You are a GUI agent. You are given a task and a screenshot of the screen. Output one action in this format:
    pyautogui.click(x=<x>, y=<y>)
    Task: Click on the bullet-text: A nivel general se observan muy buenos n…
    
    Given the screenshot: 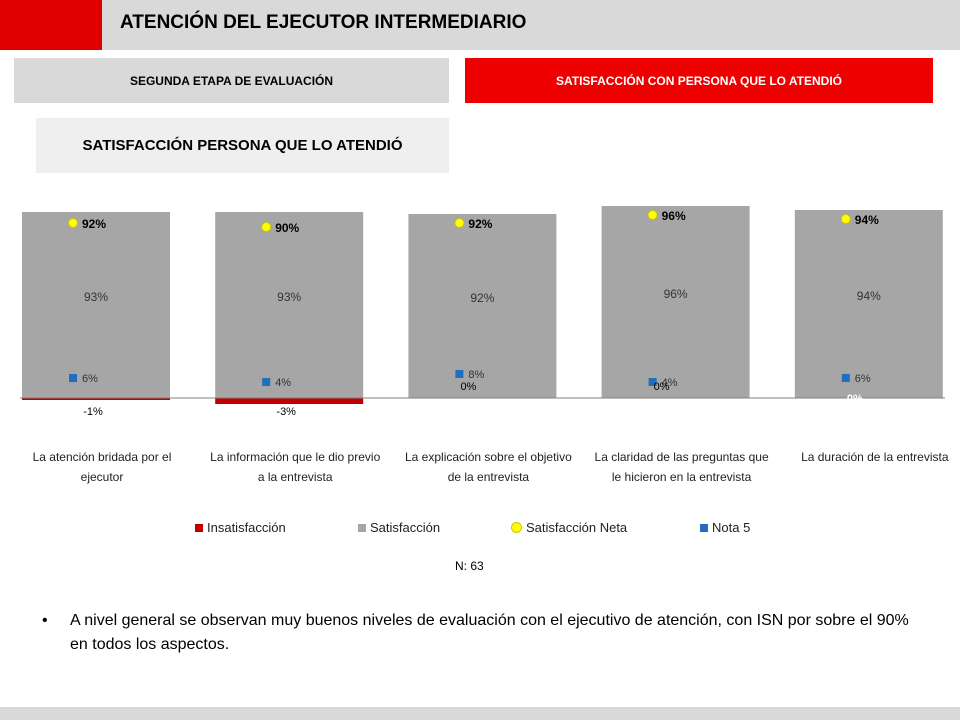 What is the action you would take?
    pyautogui.click(x=489, y=632)
    